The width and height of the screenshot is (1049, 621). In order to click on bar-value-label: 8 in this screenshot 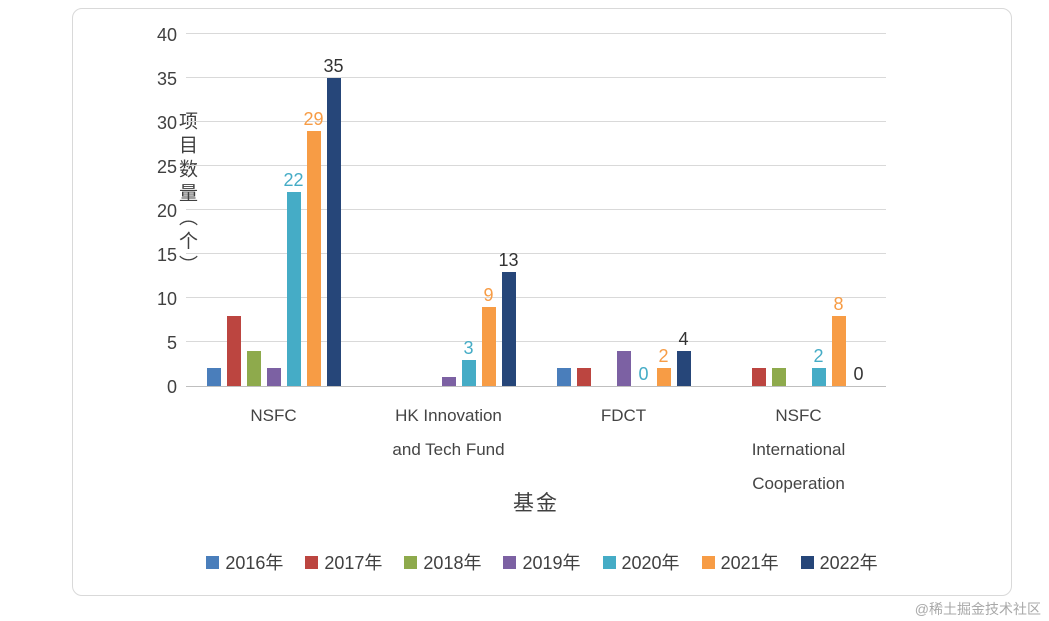, I will do `click(838, 303)`.